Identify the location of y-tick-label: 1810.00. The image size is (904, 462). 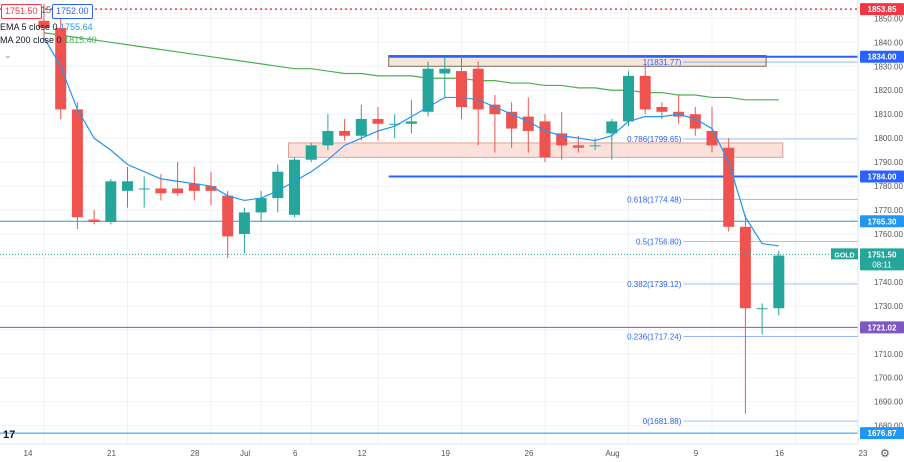
(888, 114).